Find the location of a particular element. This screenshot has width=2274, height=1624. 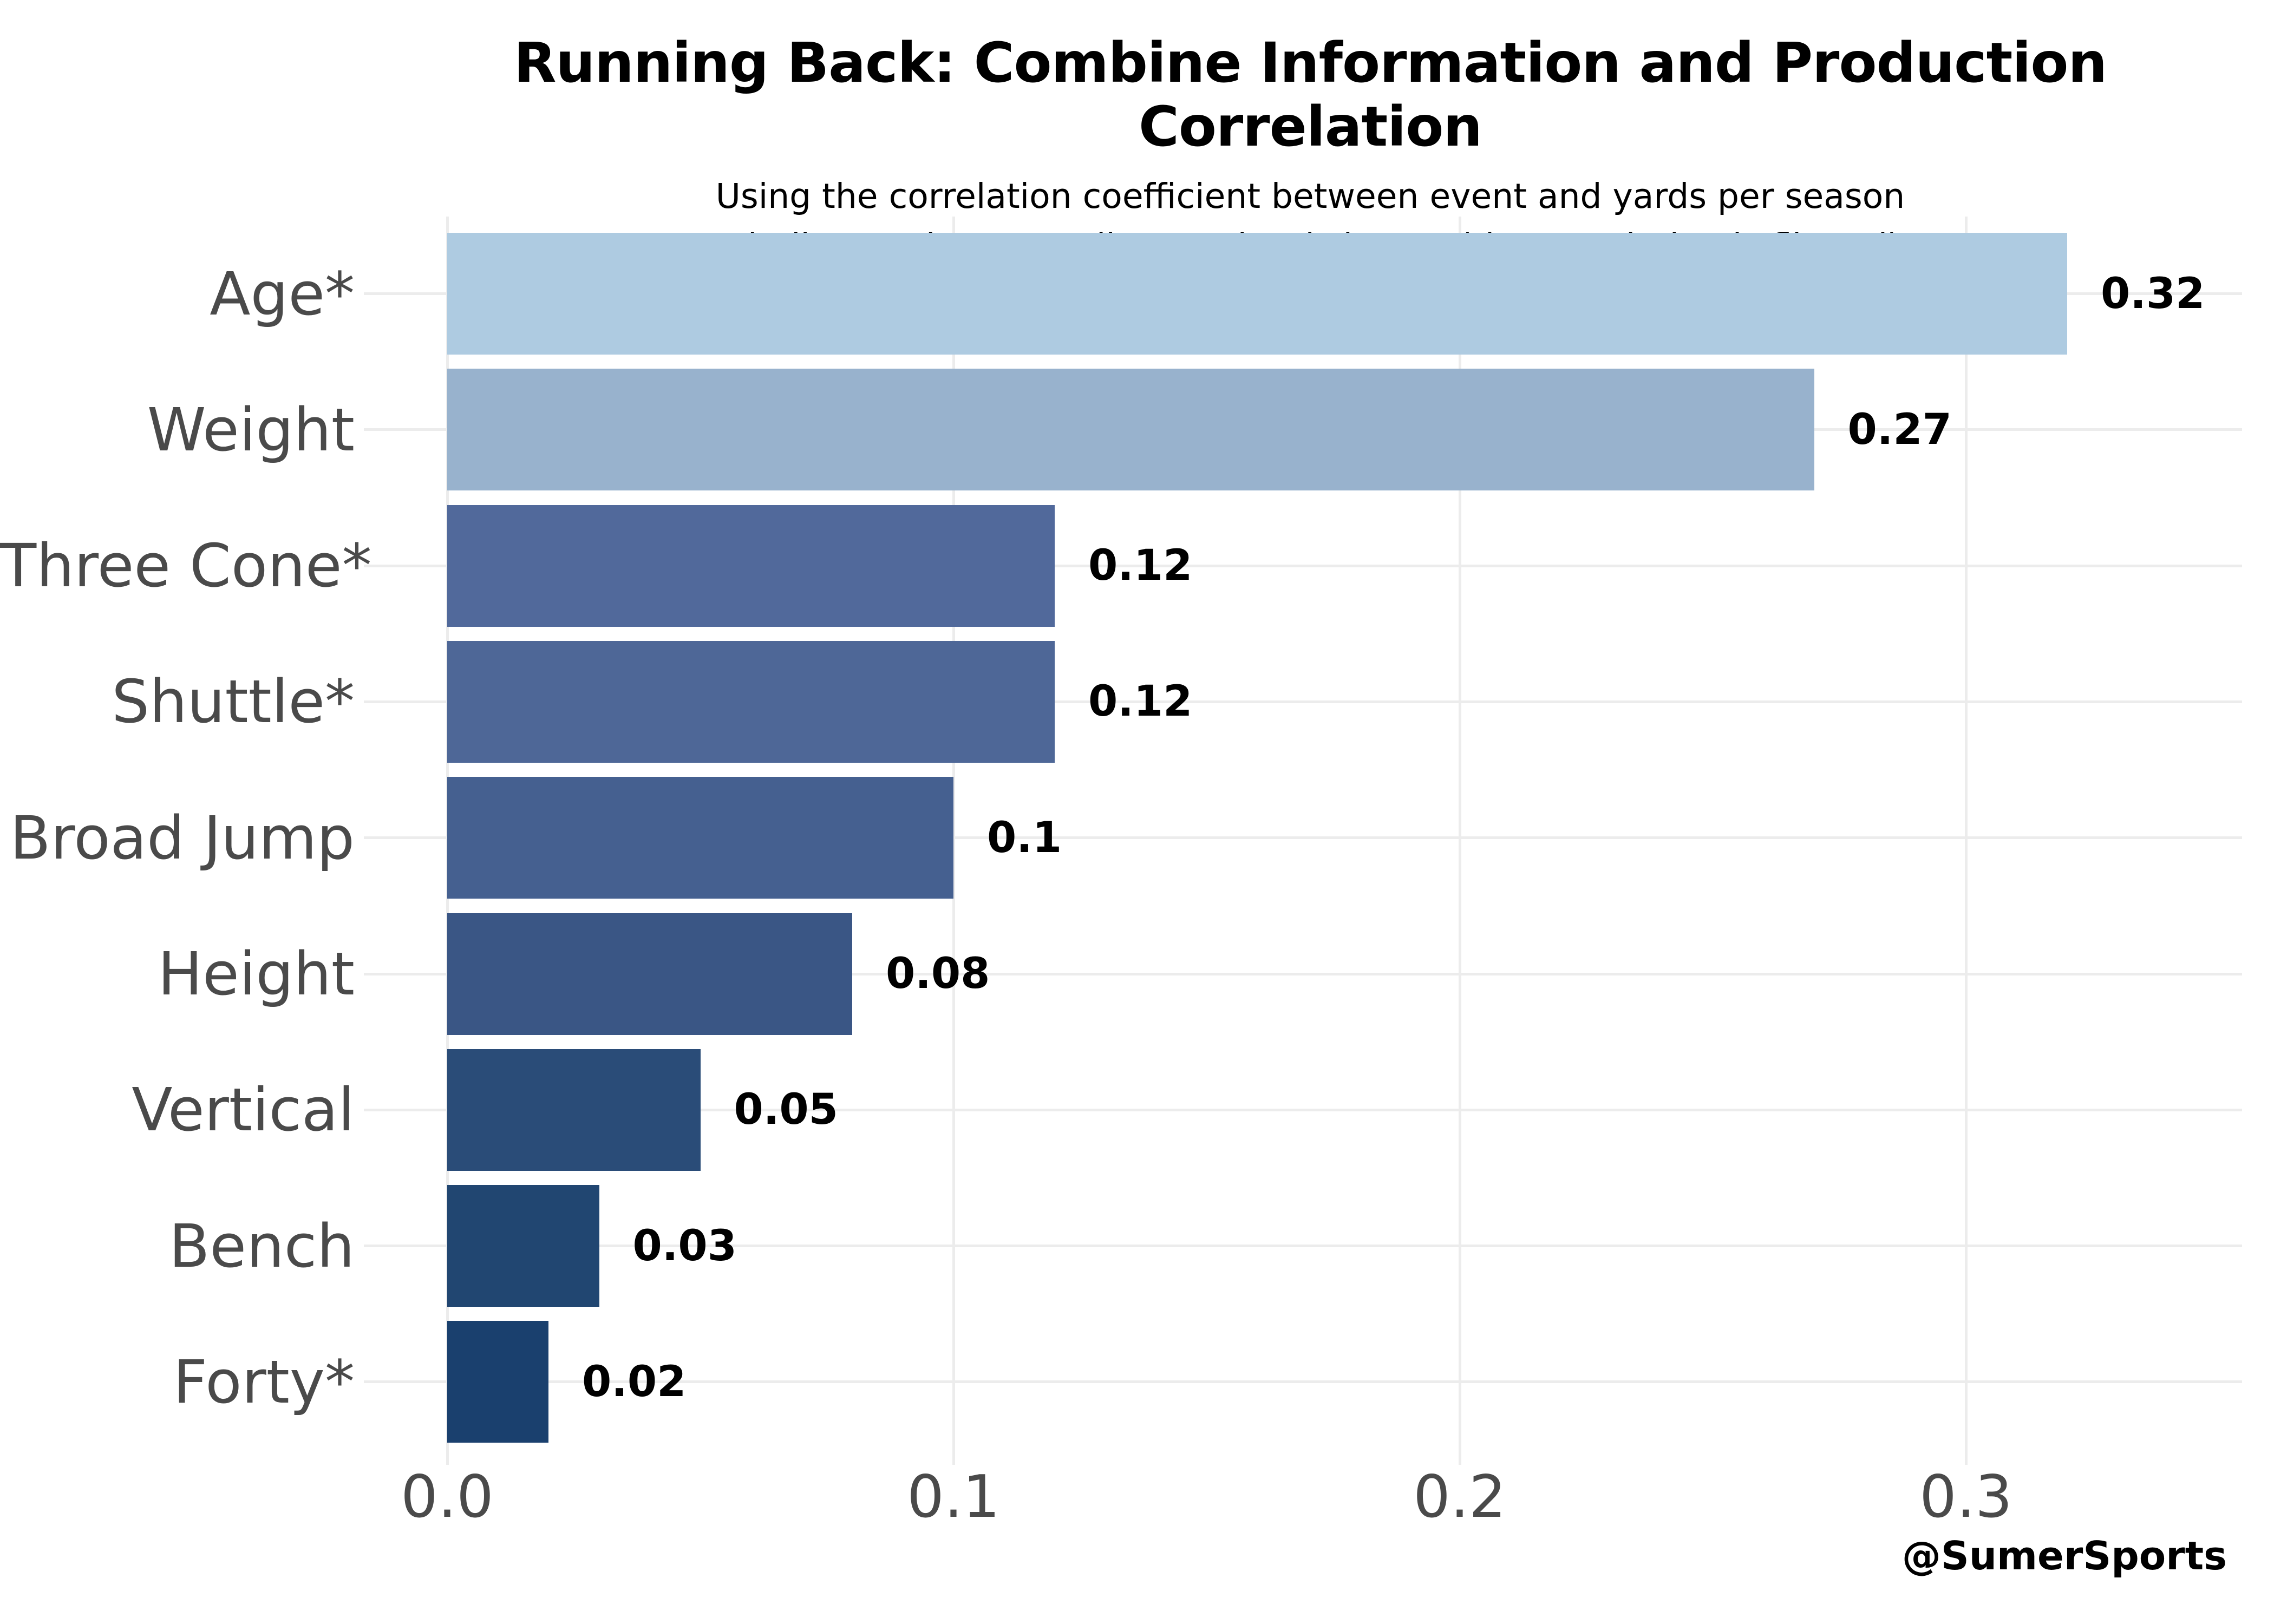

bar-value-label: 0.1 is located at coordinates (1024, 837).